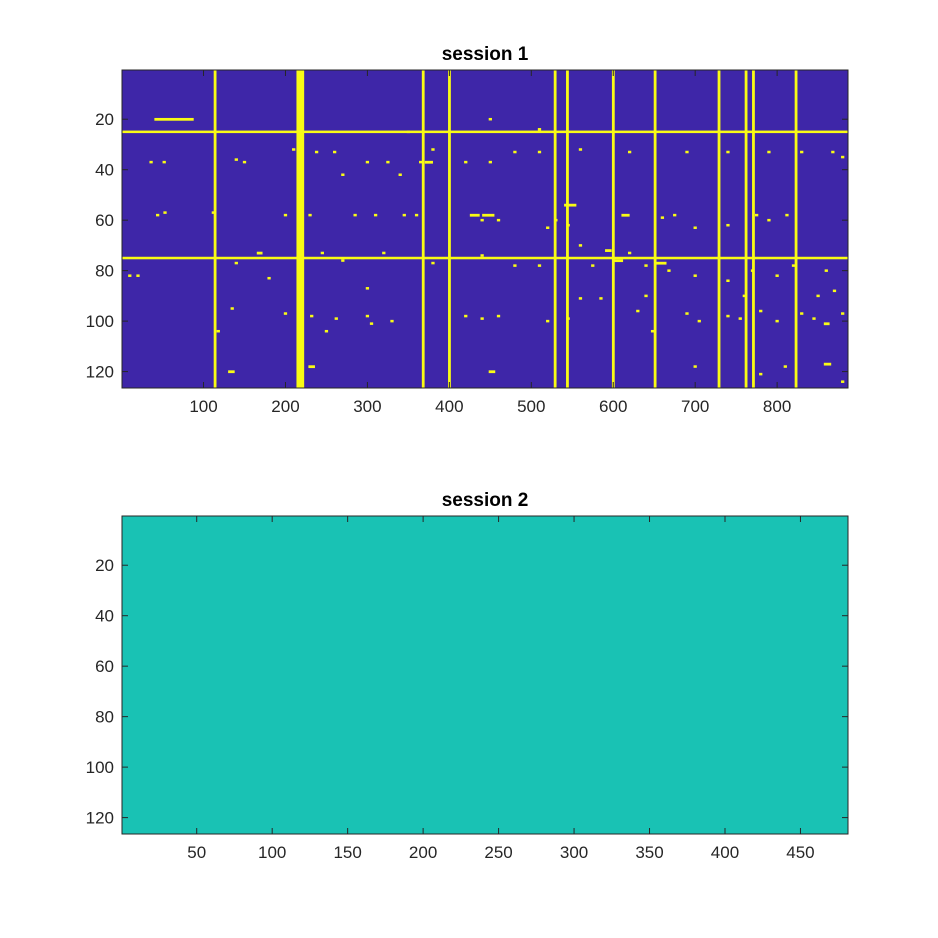  What do you see at coordinates (449, 406) in the screenshot?
I see `panel-1-x-tick-label: 400` at bounding box center [449, 406].